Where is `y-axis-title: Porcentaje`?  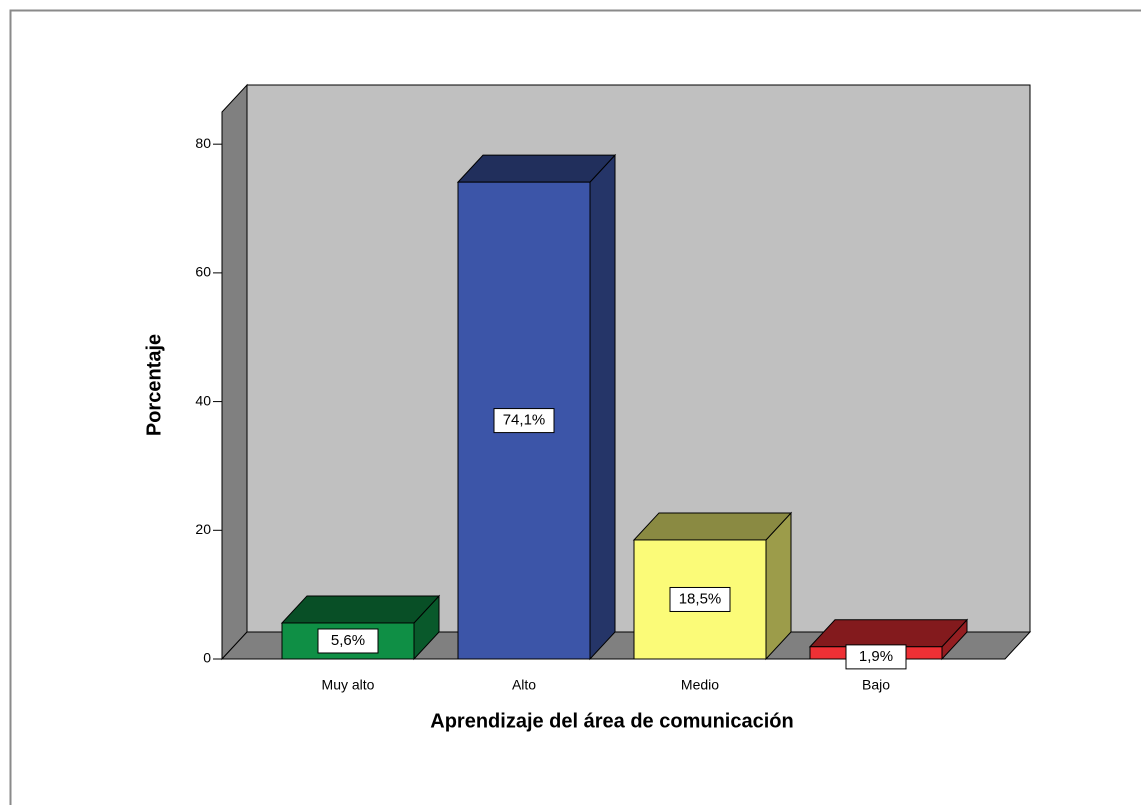
y-axis-title: Porcentaje is located at coordinates (154, 385).